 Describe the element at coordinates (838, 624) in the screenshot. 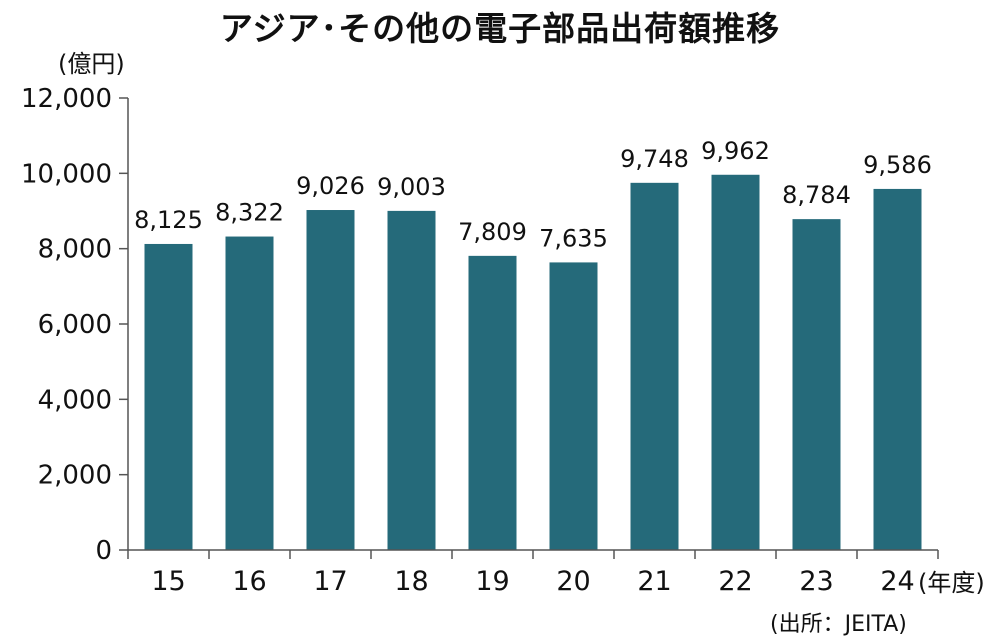

I see `source-note: (出所：JEITA)` at that location.